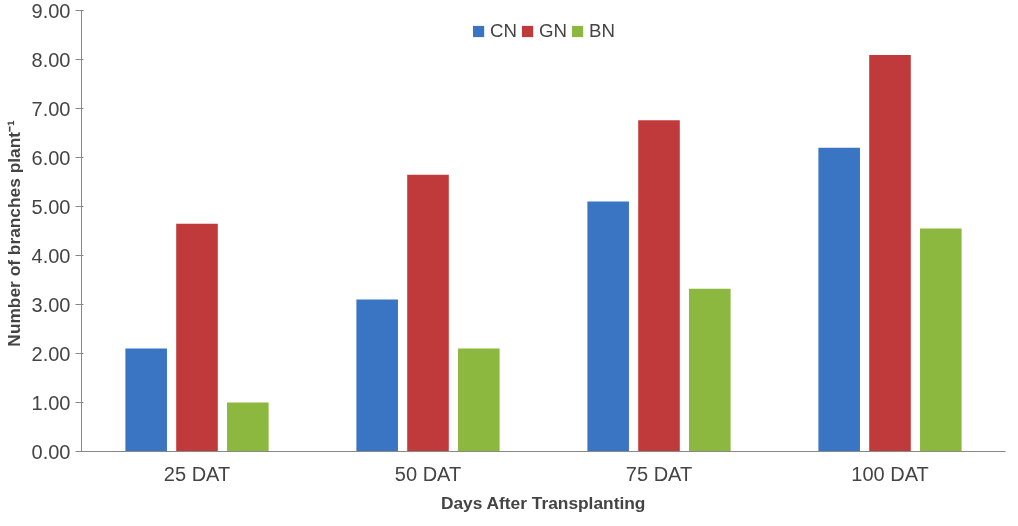 This screenshot has width=1018, height=526. What do you see at coordinates (504, 31) in the screenshot?
I see `legend-label: CN` at bounding box center [504, 31].